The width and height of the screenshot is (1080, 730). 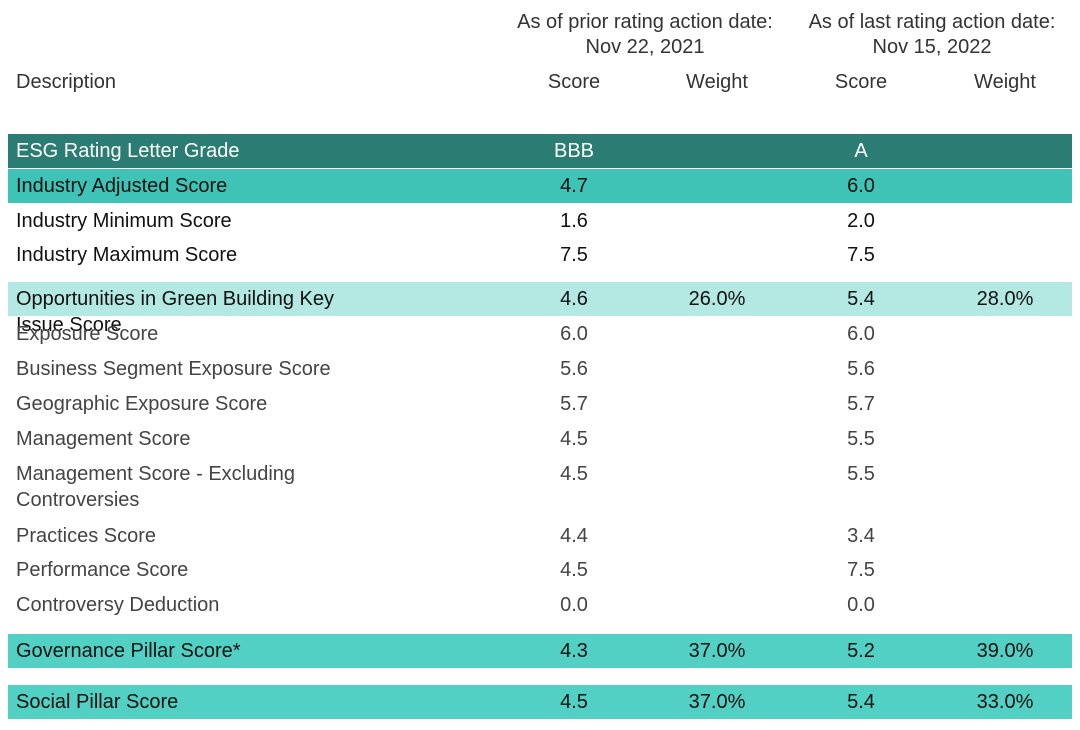 What do you see at coordinates (861, 651) in the screenshot?
I see `cell-value: 5.2` at bounding box center [861, 651].